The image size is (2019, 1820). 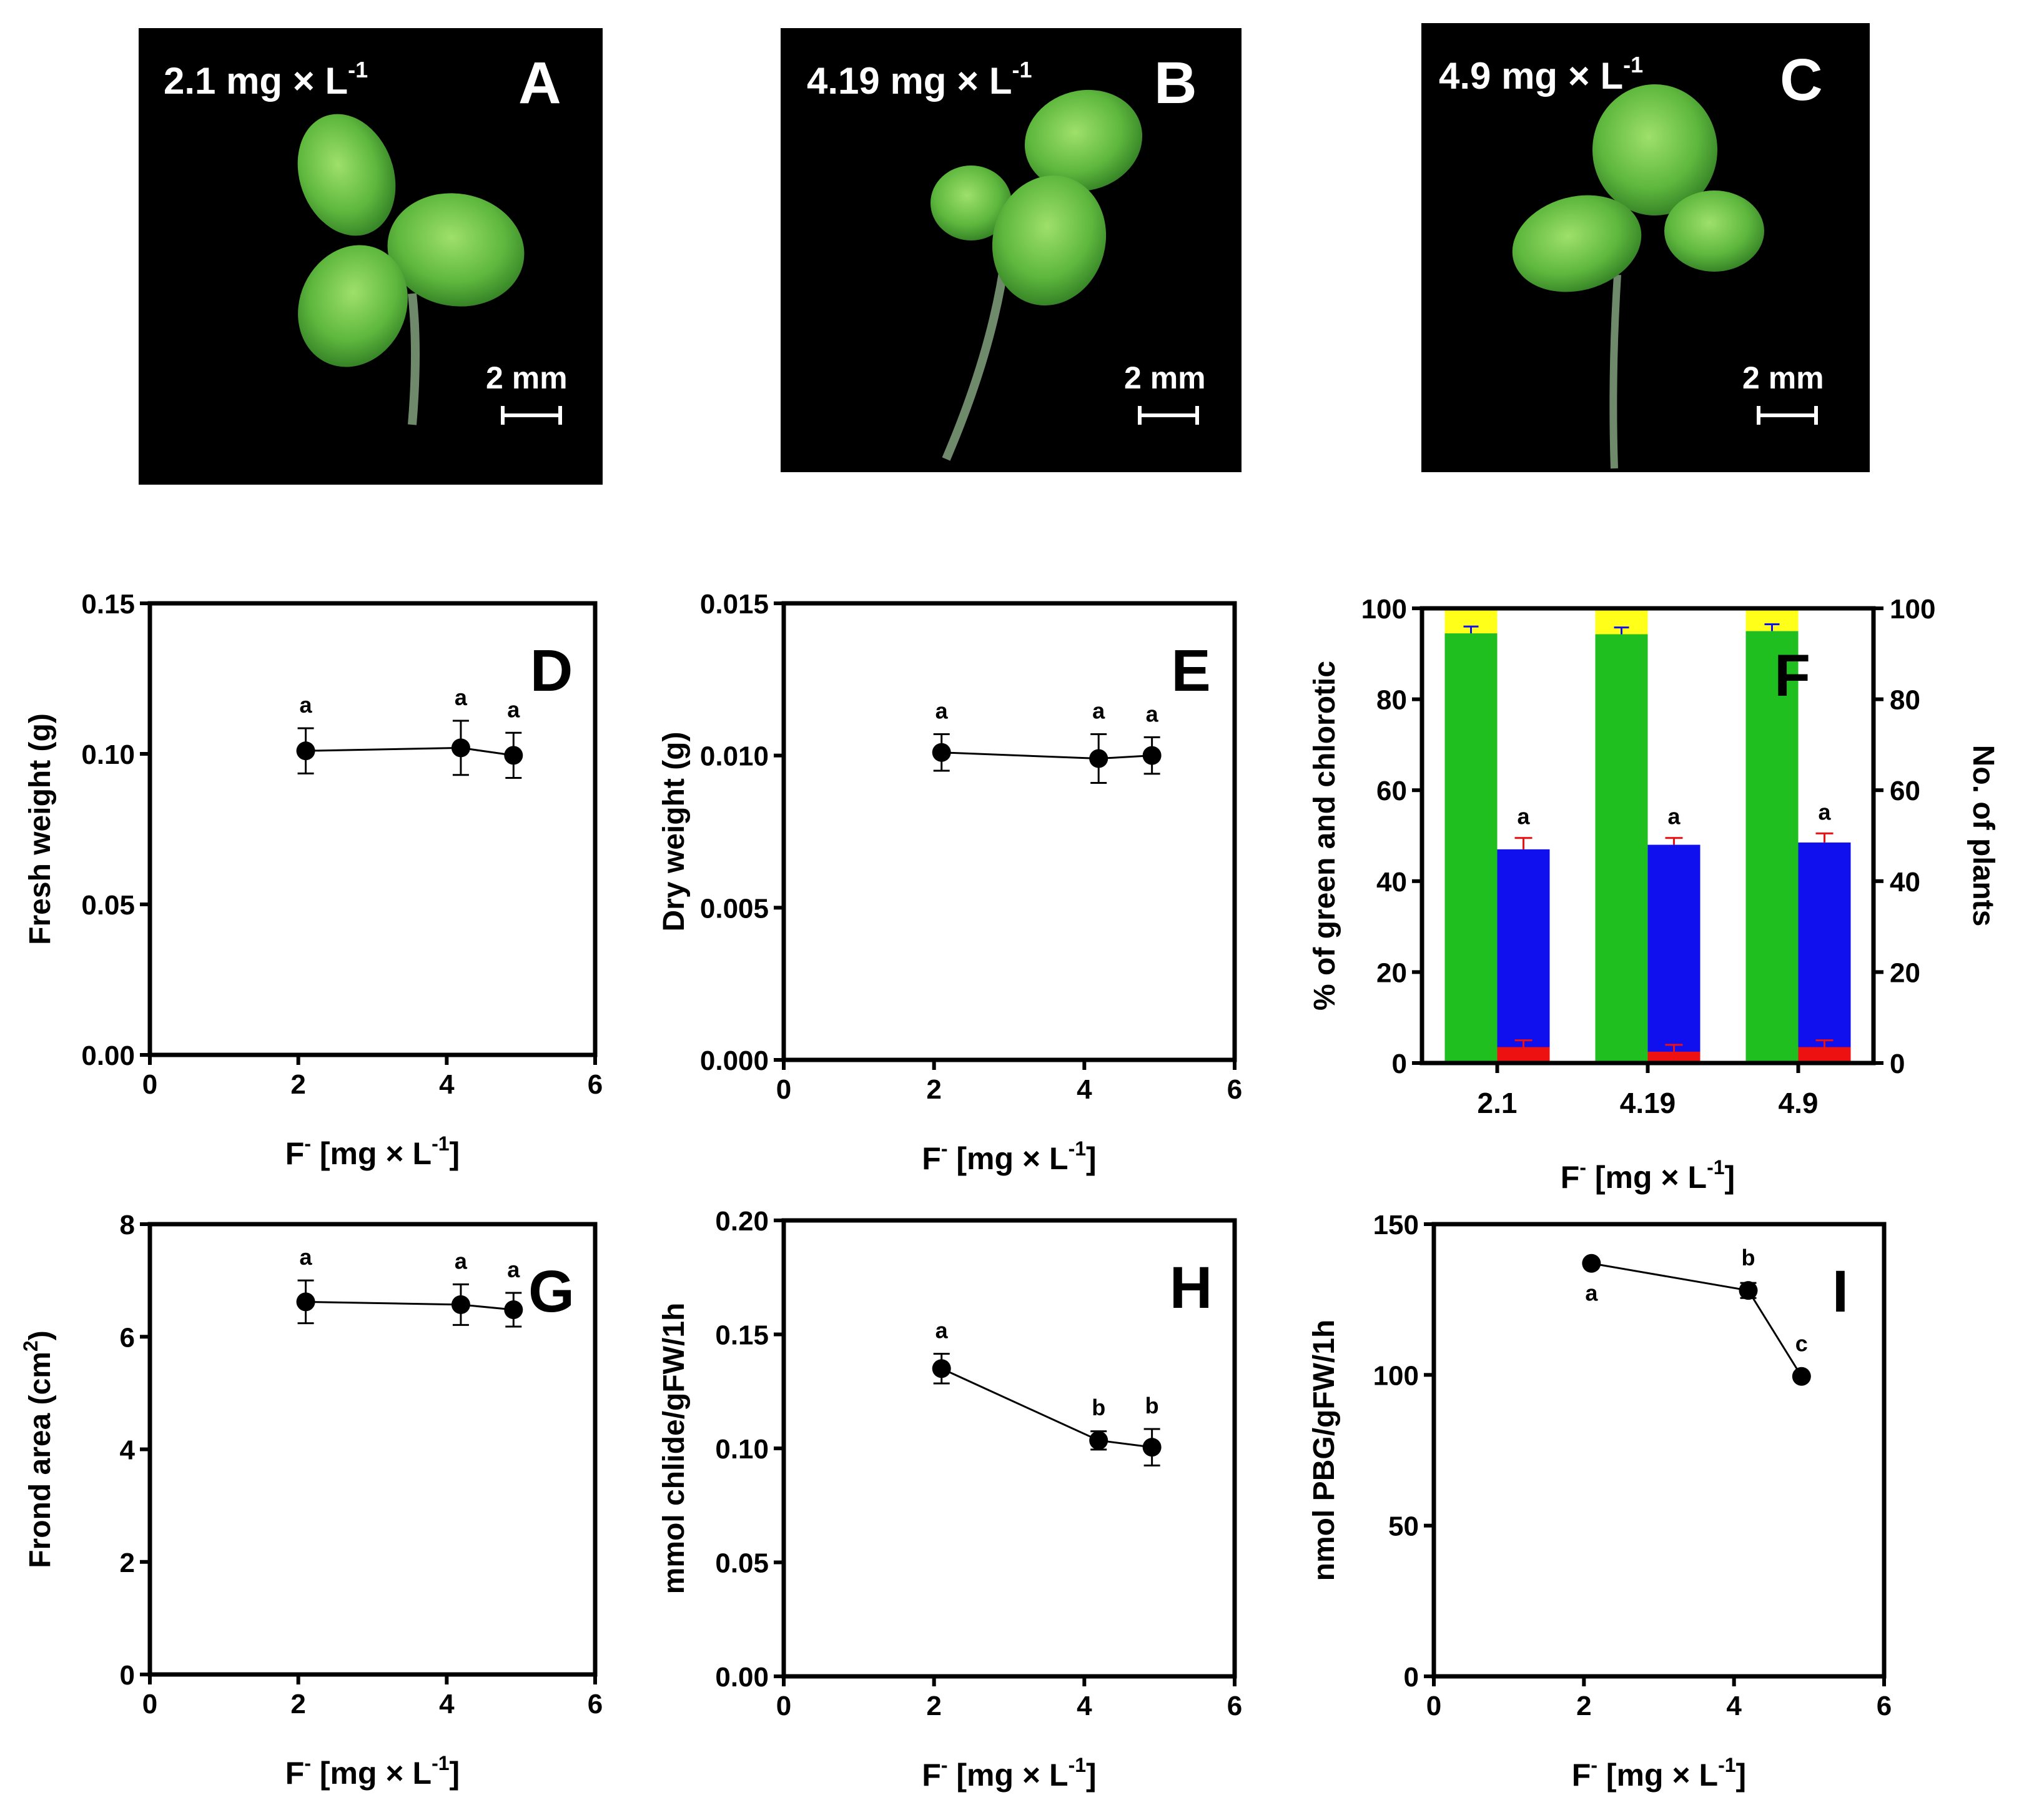 What do you see at coordinates (1324, 836) in the screenshot?
I see `y-axis-label-main: % of green and chlorotic` at bounding box center [1324, 836].